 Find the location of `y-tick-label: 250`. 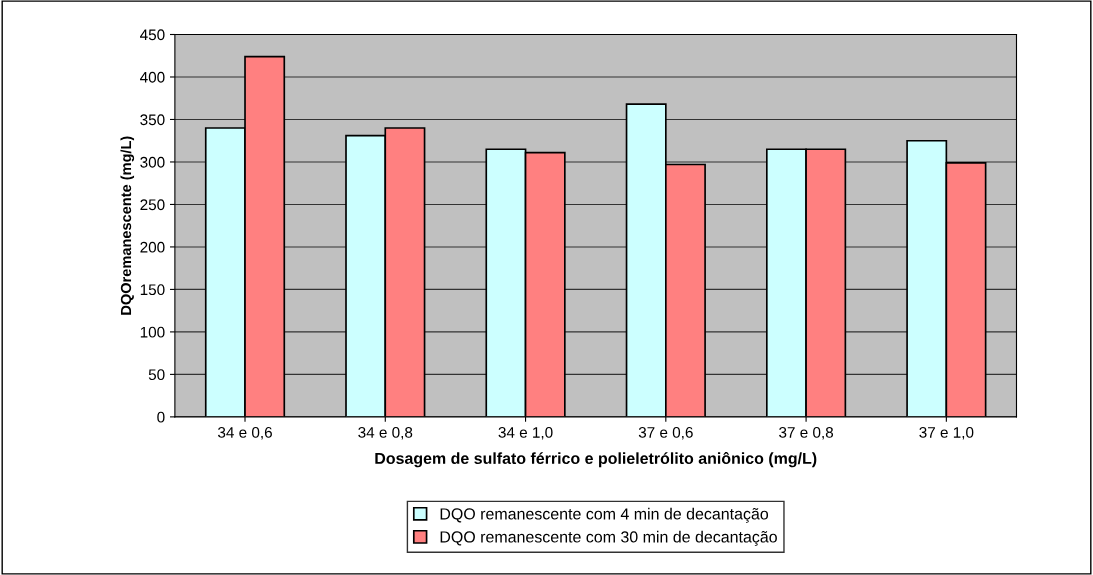

y-tick-label: 250 is located at coordinates (152, 205).